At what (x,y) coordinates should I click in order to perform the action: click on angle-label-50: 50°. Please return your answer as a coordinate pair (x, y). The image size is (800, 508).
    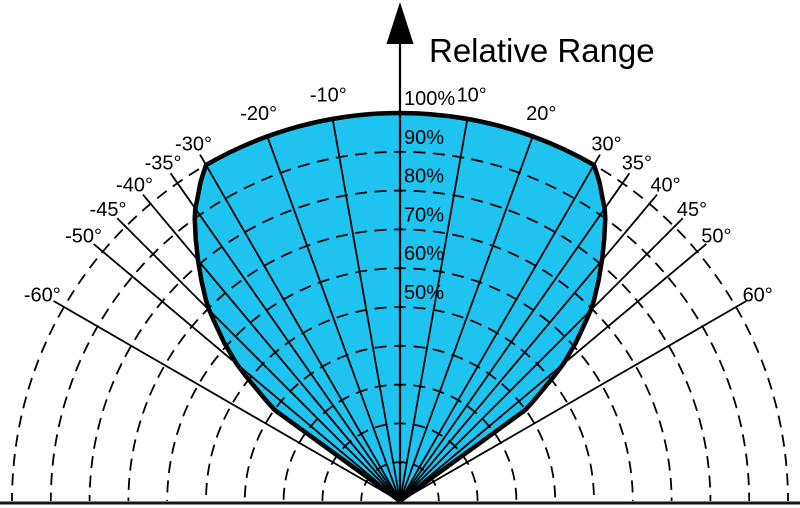
    Looking at the image, I should click on (716, 237).